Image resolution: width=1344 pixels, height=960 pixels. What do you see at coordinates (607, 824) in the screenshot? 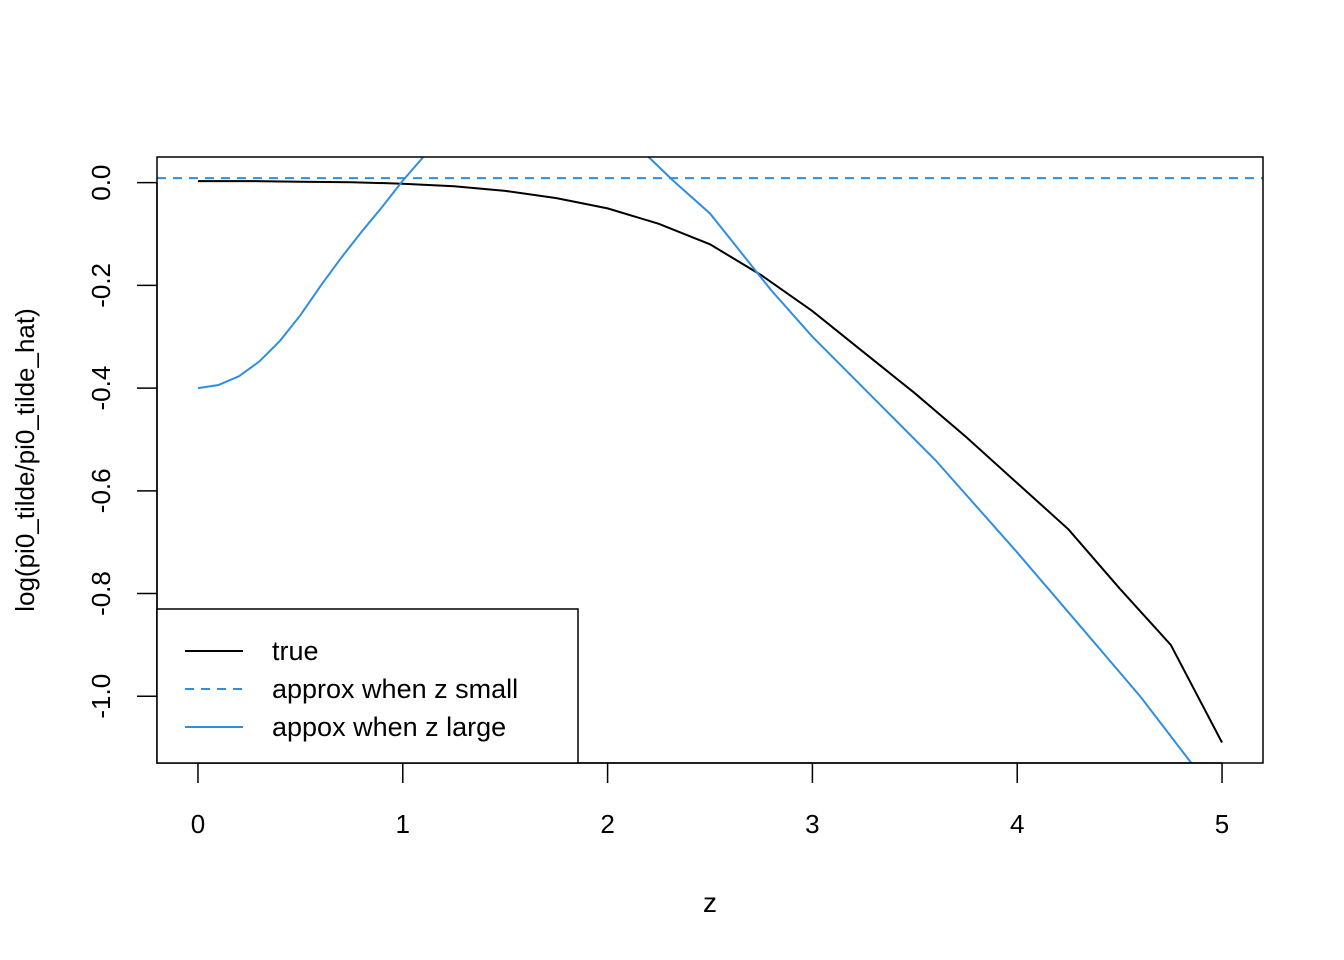
I see `x-tick-label: 2` at bounding box center [607, 824].